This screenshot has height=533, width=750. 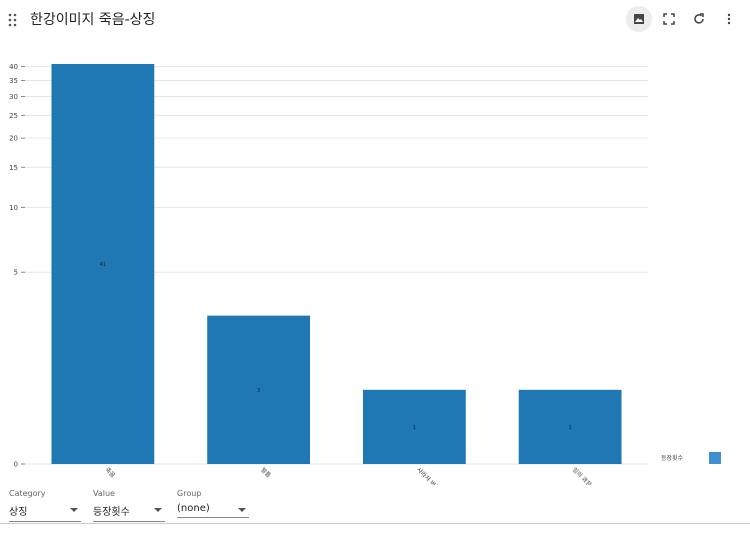 I want to click on y-tick-label: 40, so click(x=13, y=67).